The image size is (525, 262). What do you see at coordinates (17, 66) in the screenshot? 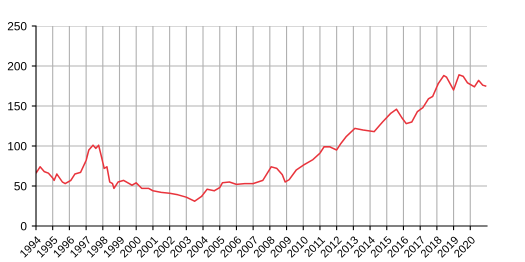
I see `y-tick-label: 200` at bounding box center [17, 66].